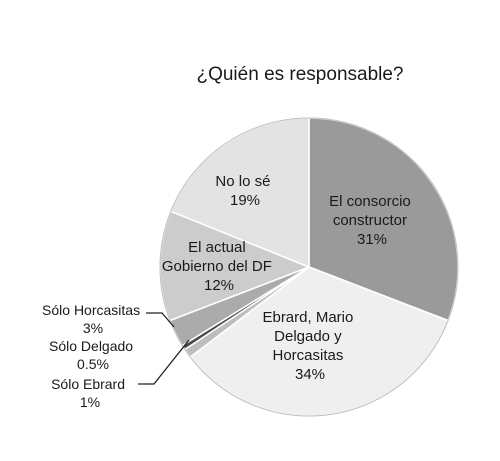 This screenshot has height=461, width=500. What do you see at coordinates (242, 181) in the screenshot?
I see `slice-label-nolose-line1: No lo sé` at bounding box center [242, 181].